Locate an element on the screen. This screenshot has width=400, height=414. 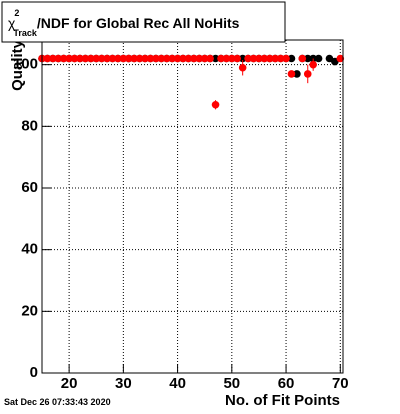
title-box is located at coordinates (143, 22).